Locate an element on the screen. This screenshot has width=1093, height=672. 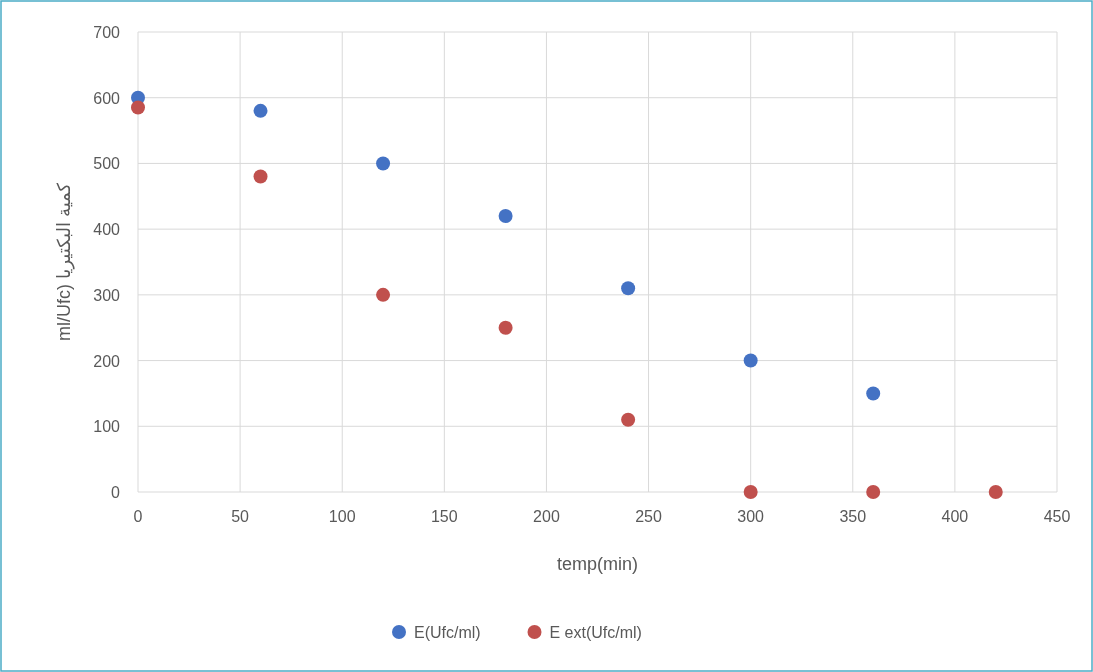
y-tick-label: 100 is located at coordinates (107, 427).